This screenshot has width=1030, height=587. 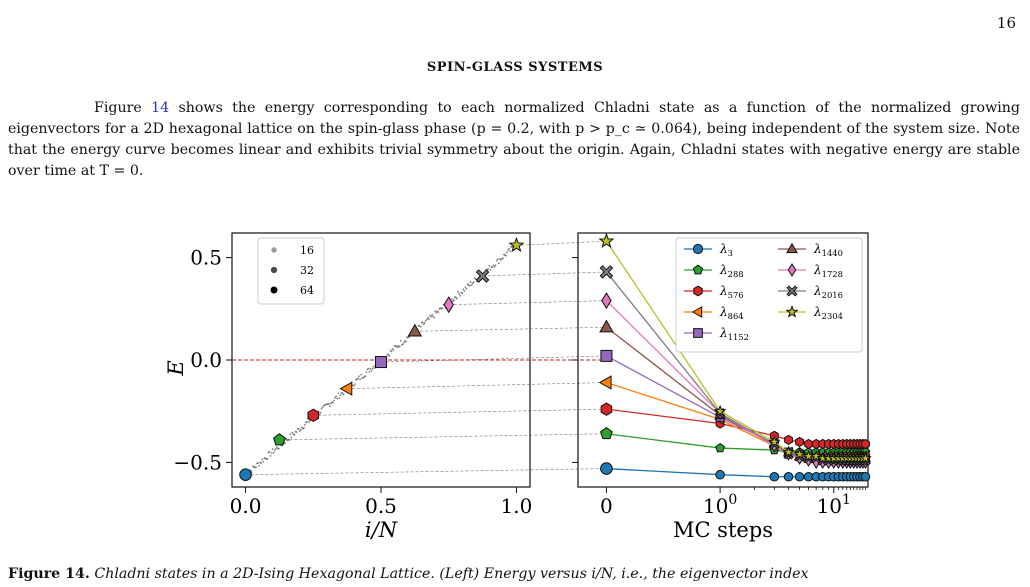 What do you see at coordinates (291, 271) in the screenshot?
I see `left-legend: 16 32 64` at bounding box center [291, 271].